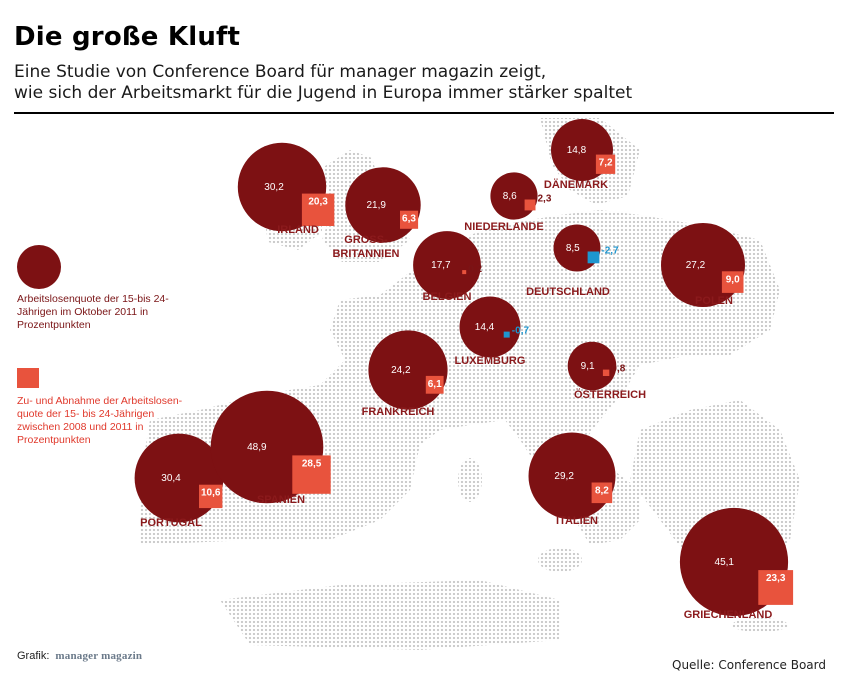  I want to click on country-symbol-portugal: 30,4 10,6 PORTUGAL, so click(179, 481).